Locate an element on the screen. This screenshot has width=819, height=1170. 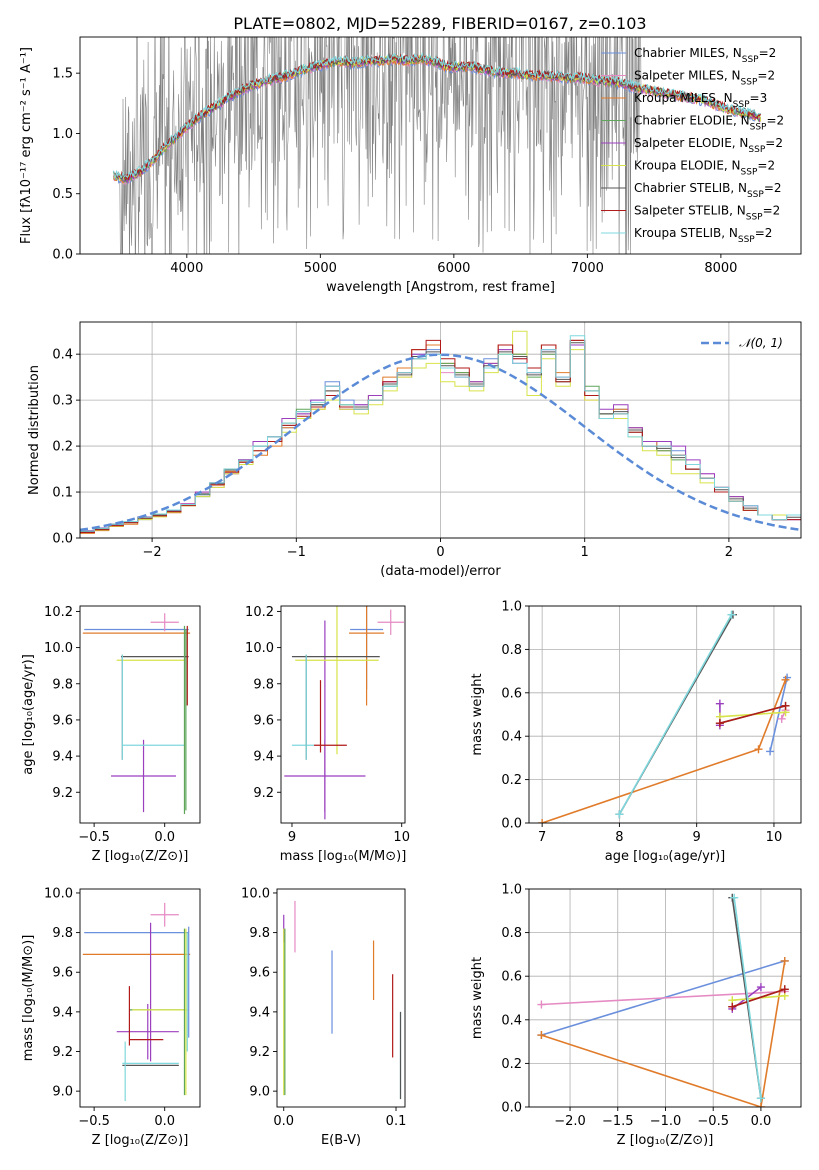
legend-label: Kroupa STELIB, NSSP=2 is located at coordinates (703, 235).